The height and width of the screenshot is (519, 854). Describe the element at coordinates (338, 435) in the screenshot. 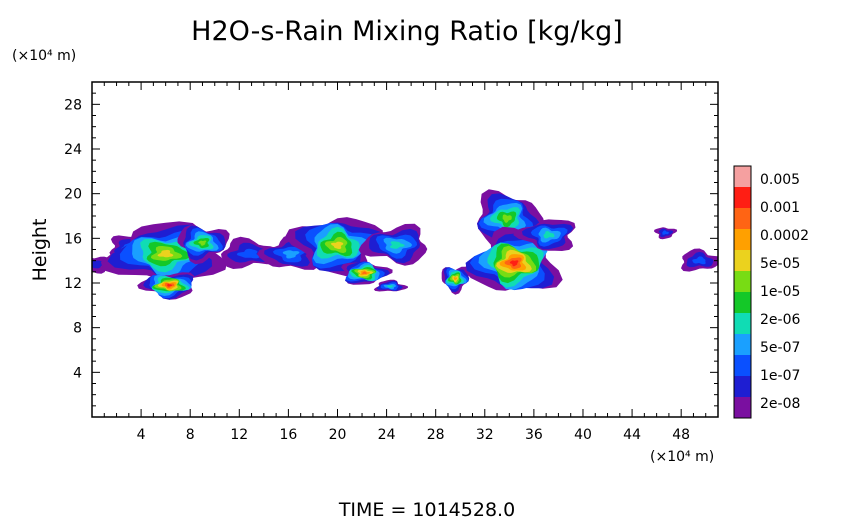

I see `x-tick-label: 20` at that location.